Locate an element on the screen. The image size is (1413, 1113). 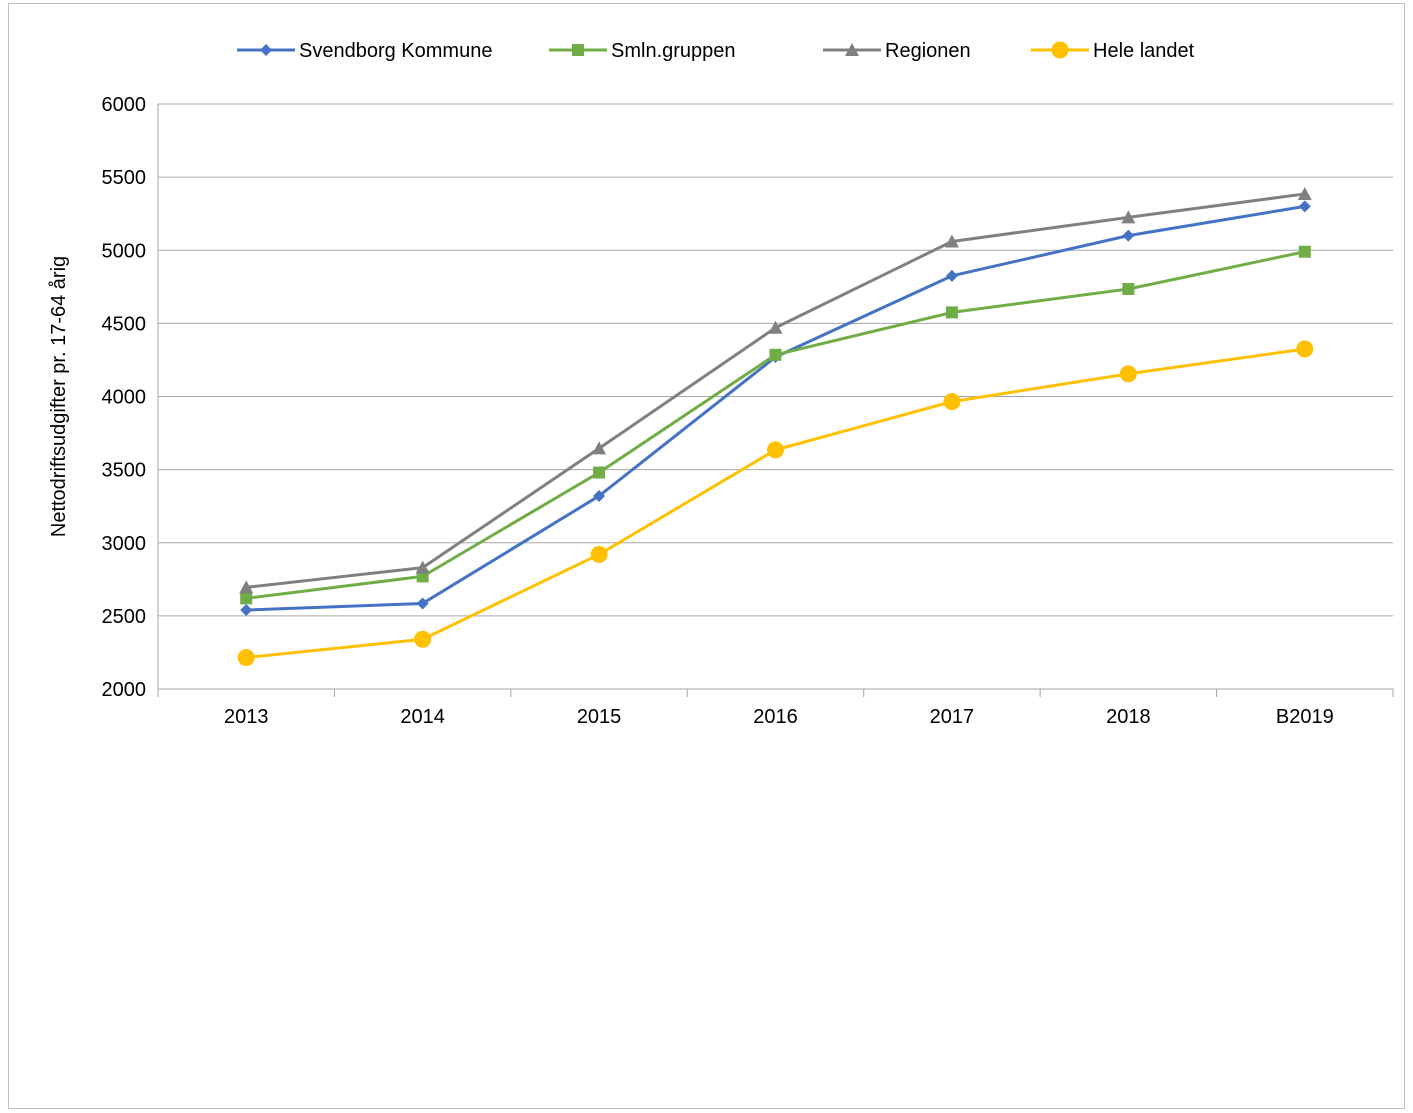
y-tick-label: 2500 is located at coordinates (124, 617).